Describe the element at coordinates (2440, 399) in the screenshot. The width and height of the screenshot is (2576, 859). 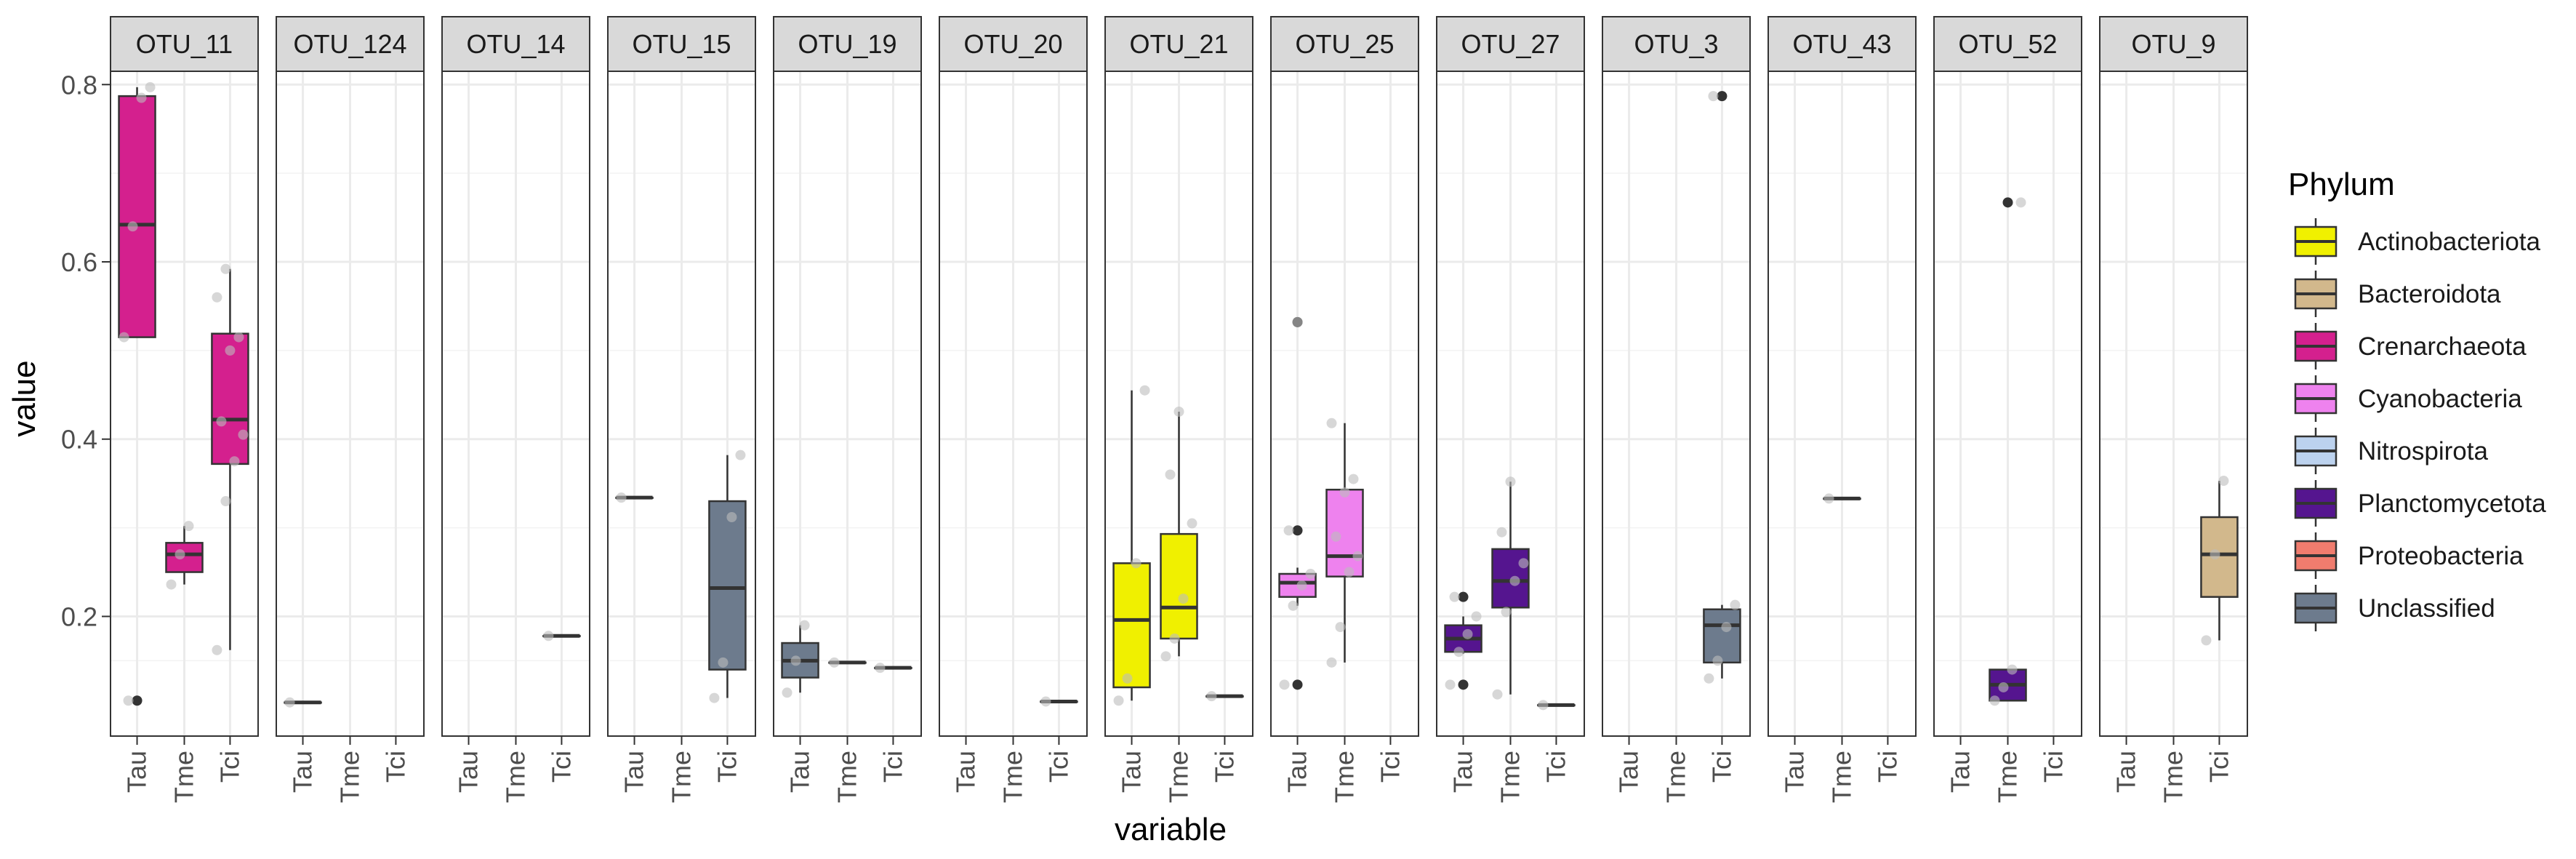
I see `legend-item-label: Cyanobacteria` at that location.